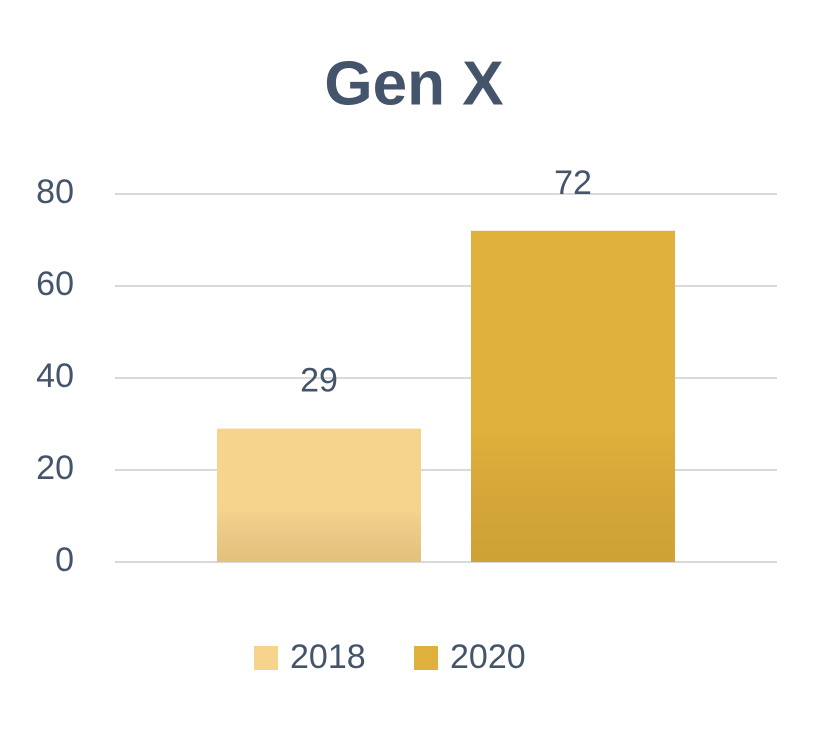 This screenshot has height=729, width=828. I want to click on y-tick-label: 60, so click(55, 284).